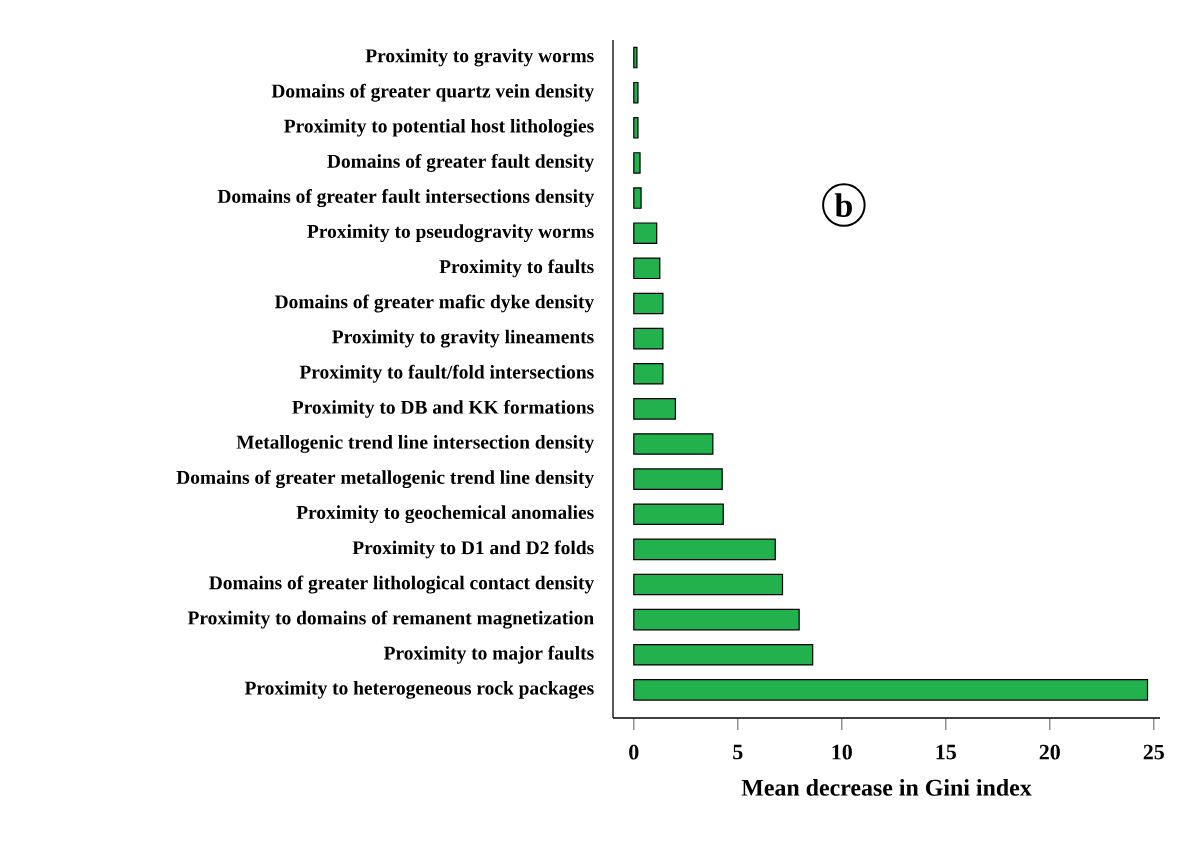 This screenshot has height=848, width=1189. What do you see at coordinates (843, 205) in the screenshot?
I see `annotation: b` at bounding box center [843, 205].